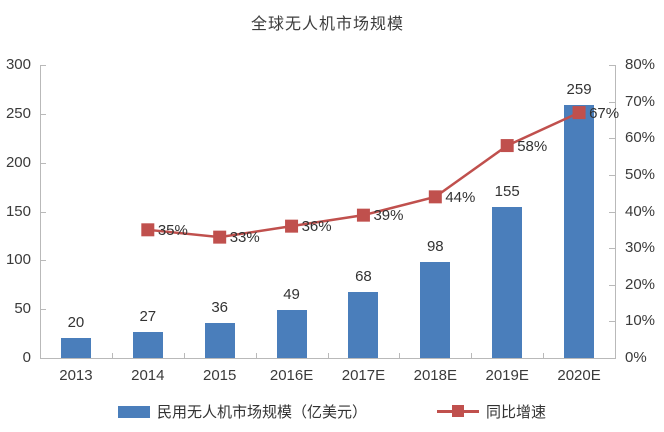 The image size is (664, 432). Describe the element at coordinates (18, 260) in the screenshot. I see `y-axis-left-tick-label: 100` at that location.